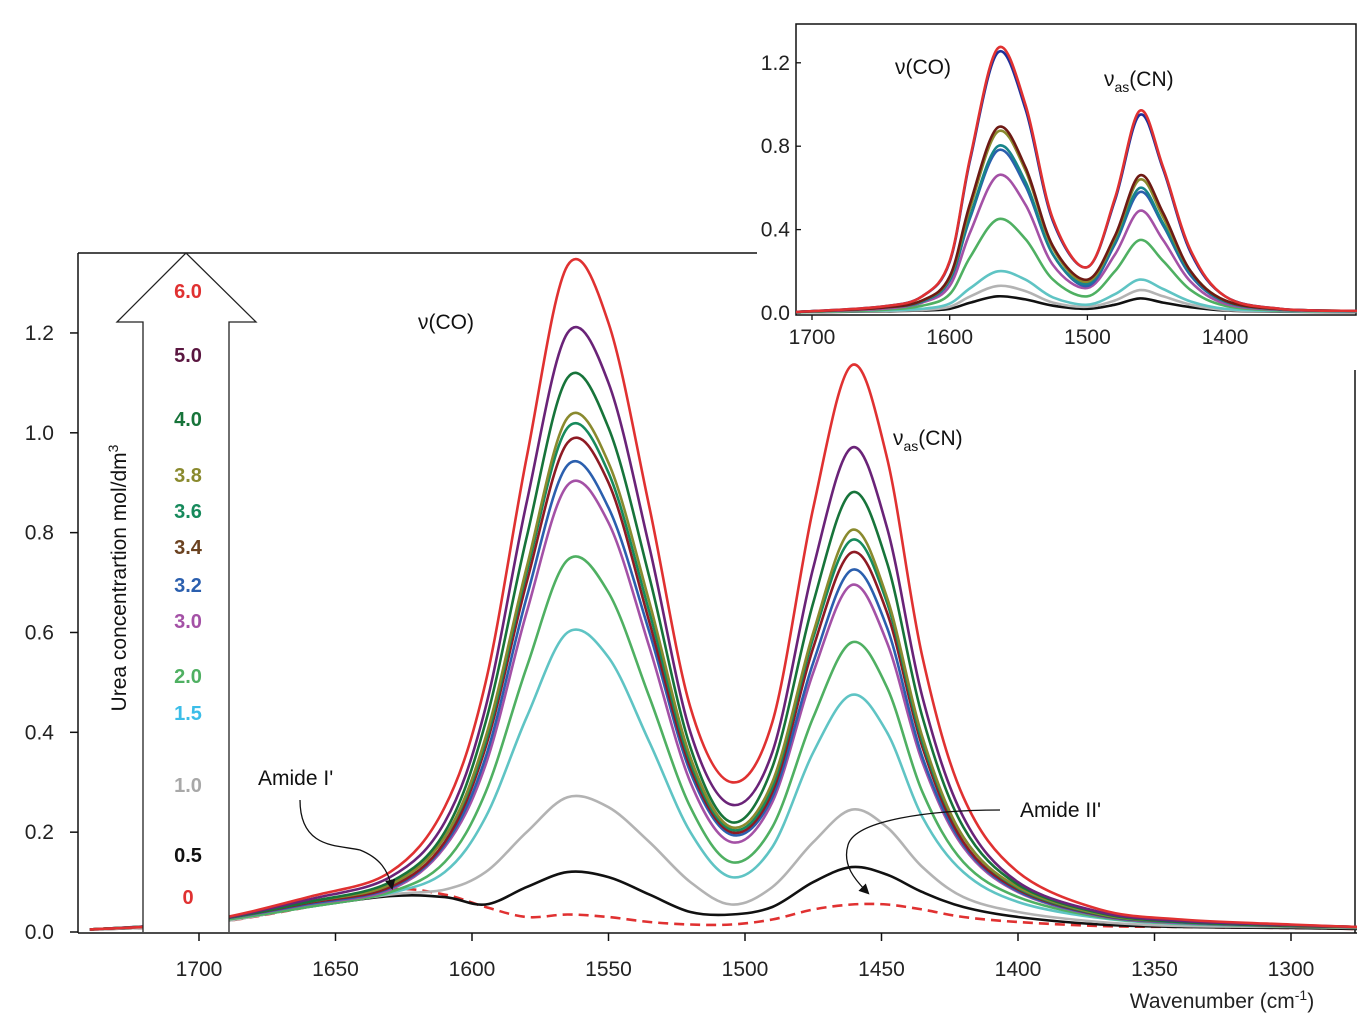 The height and width of the screenshot is (1015, 1371). Describe the element at coordinates (472, 969) in the screenshot. I see `x-tick-label: 1600` at that location.